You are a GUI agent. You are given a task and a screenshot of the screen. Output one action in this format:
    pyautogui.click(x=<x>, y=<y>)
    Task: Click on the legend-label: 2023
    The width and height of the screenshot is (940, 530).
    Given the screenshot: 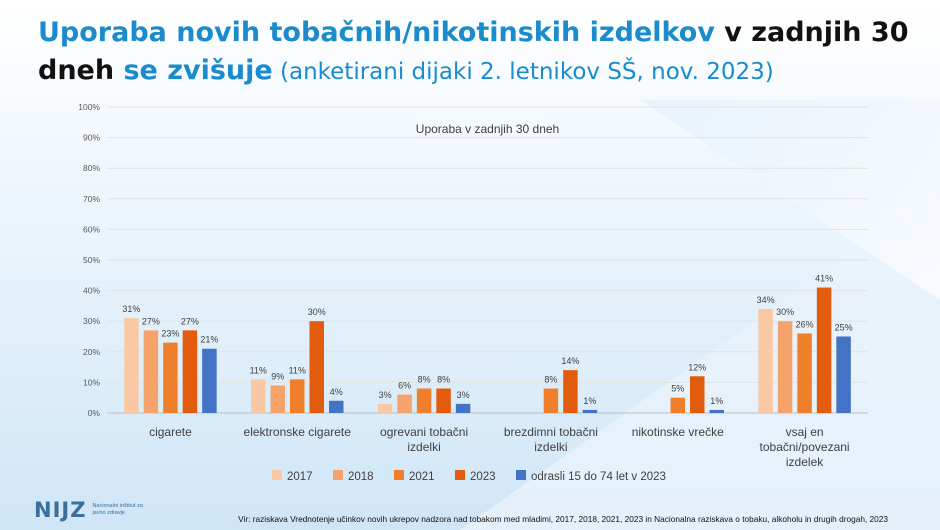 What is the action you would take?
    pyautogui.click(x=483, y=477)
    